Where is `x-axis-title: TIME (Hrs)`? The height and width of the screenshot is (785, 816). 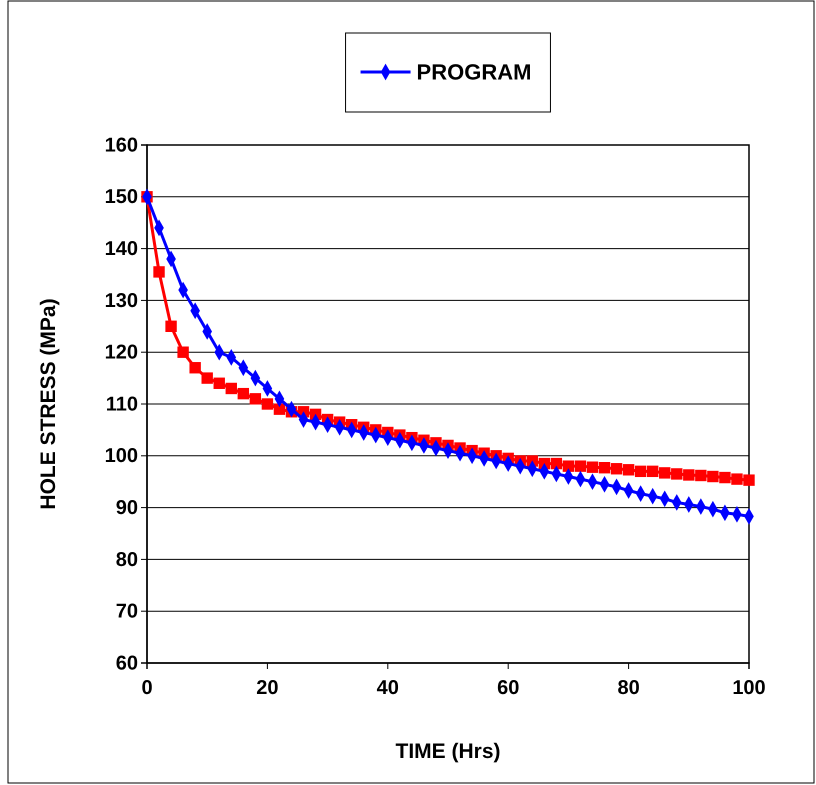
x-axis-title: TIME (Hrs) is located at coordinates (448, 751).